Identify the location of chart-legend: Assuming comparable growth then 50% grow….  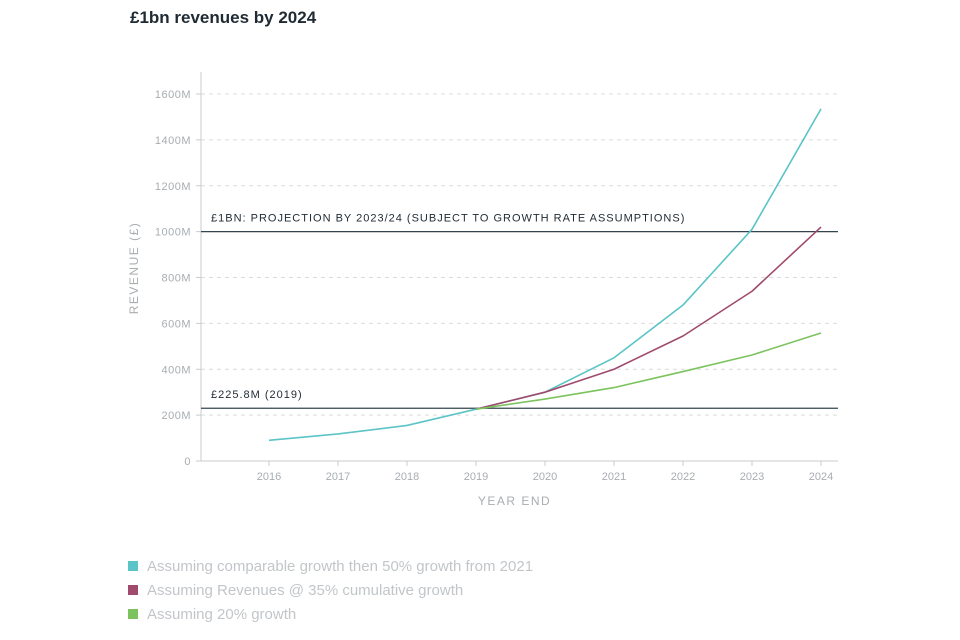
(330, 590).